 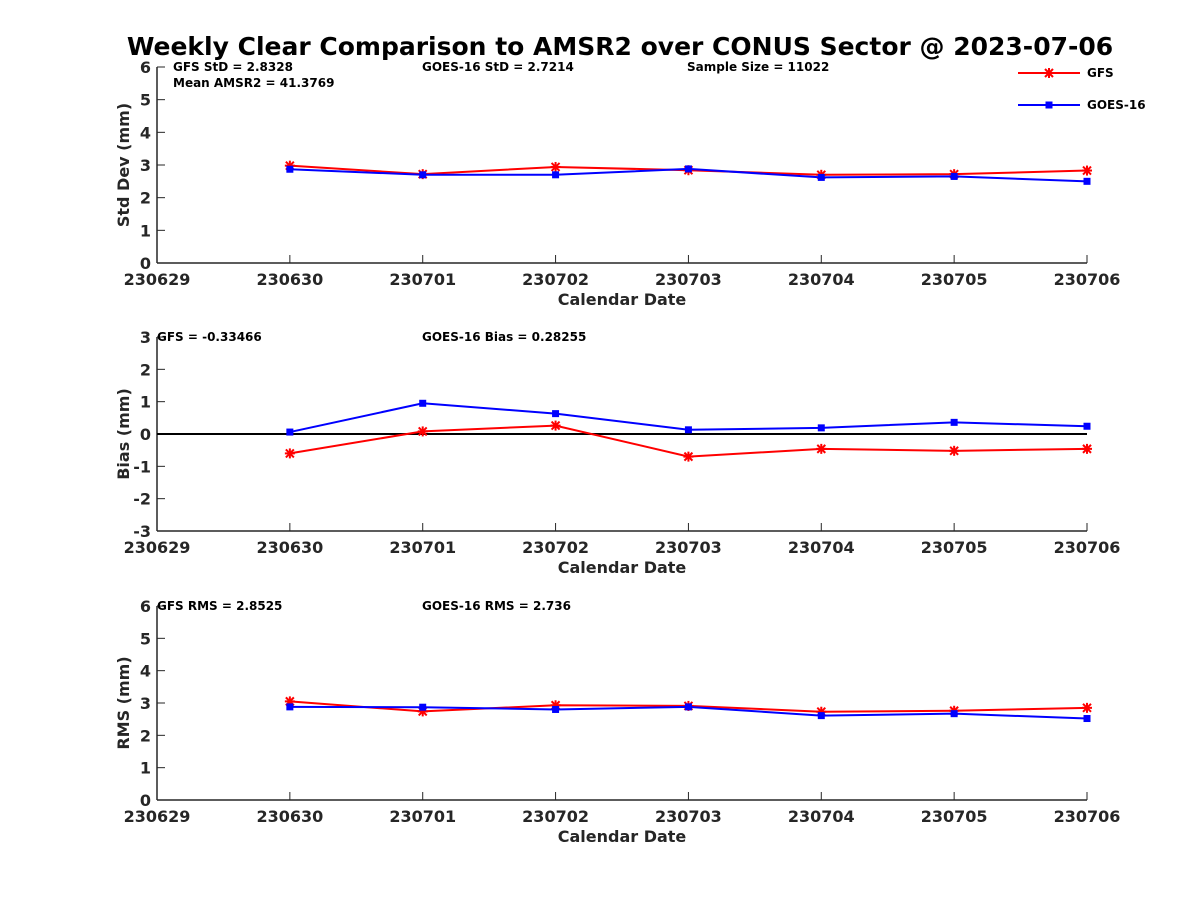 What do you see at coordinates (142, 531) in the screenshot?
I see `y-tick-label: -3` at bounding box center [142, 531].